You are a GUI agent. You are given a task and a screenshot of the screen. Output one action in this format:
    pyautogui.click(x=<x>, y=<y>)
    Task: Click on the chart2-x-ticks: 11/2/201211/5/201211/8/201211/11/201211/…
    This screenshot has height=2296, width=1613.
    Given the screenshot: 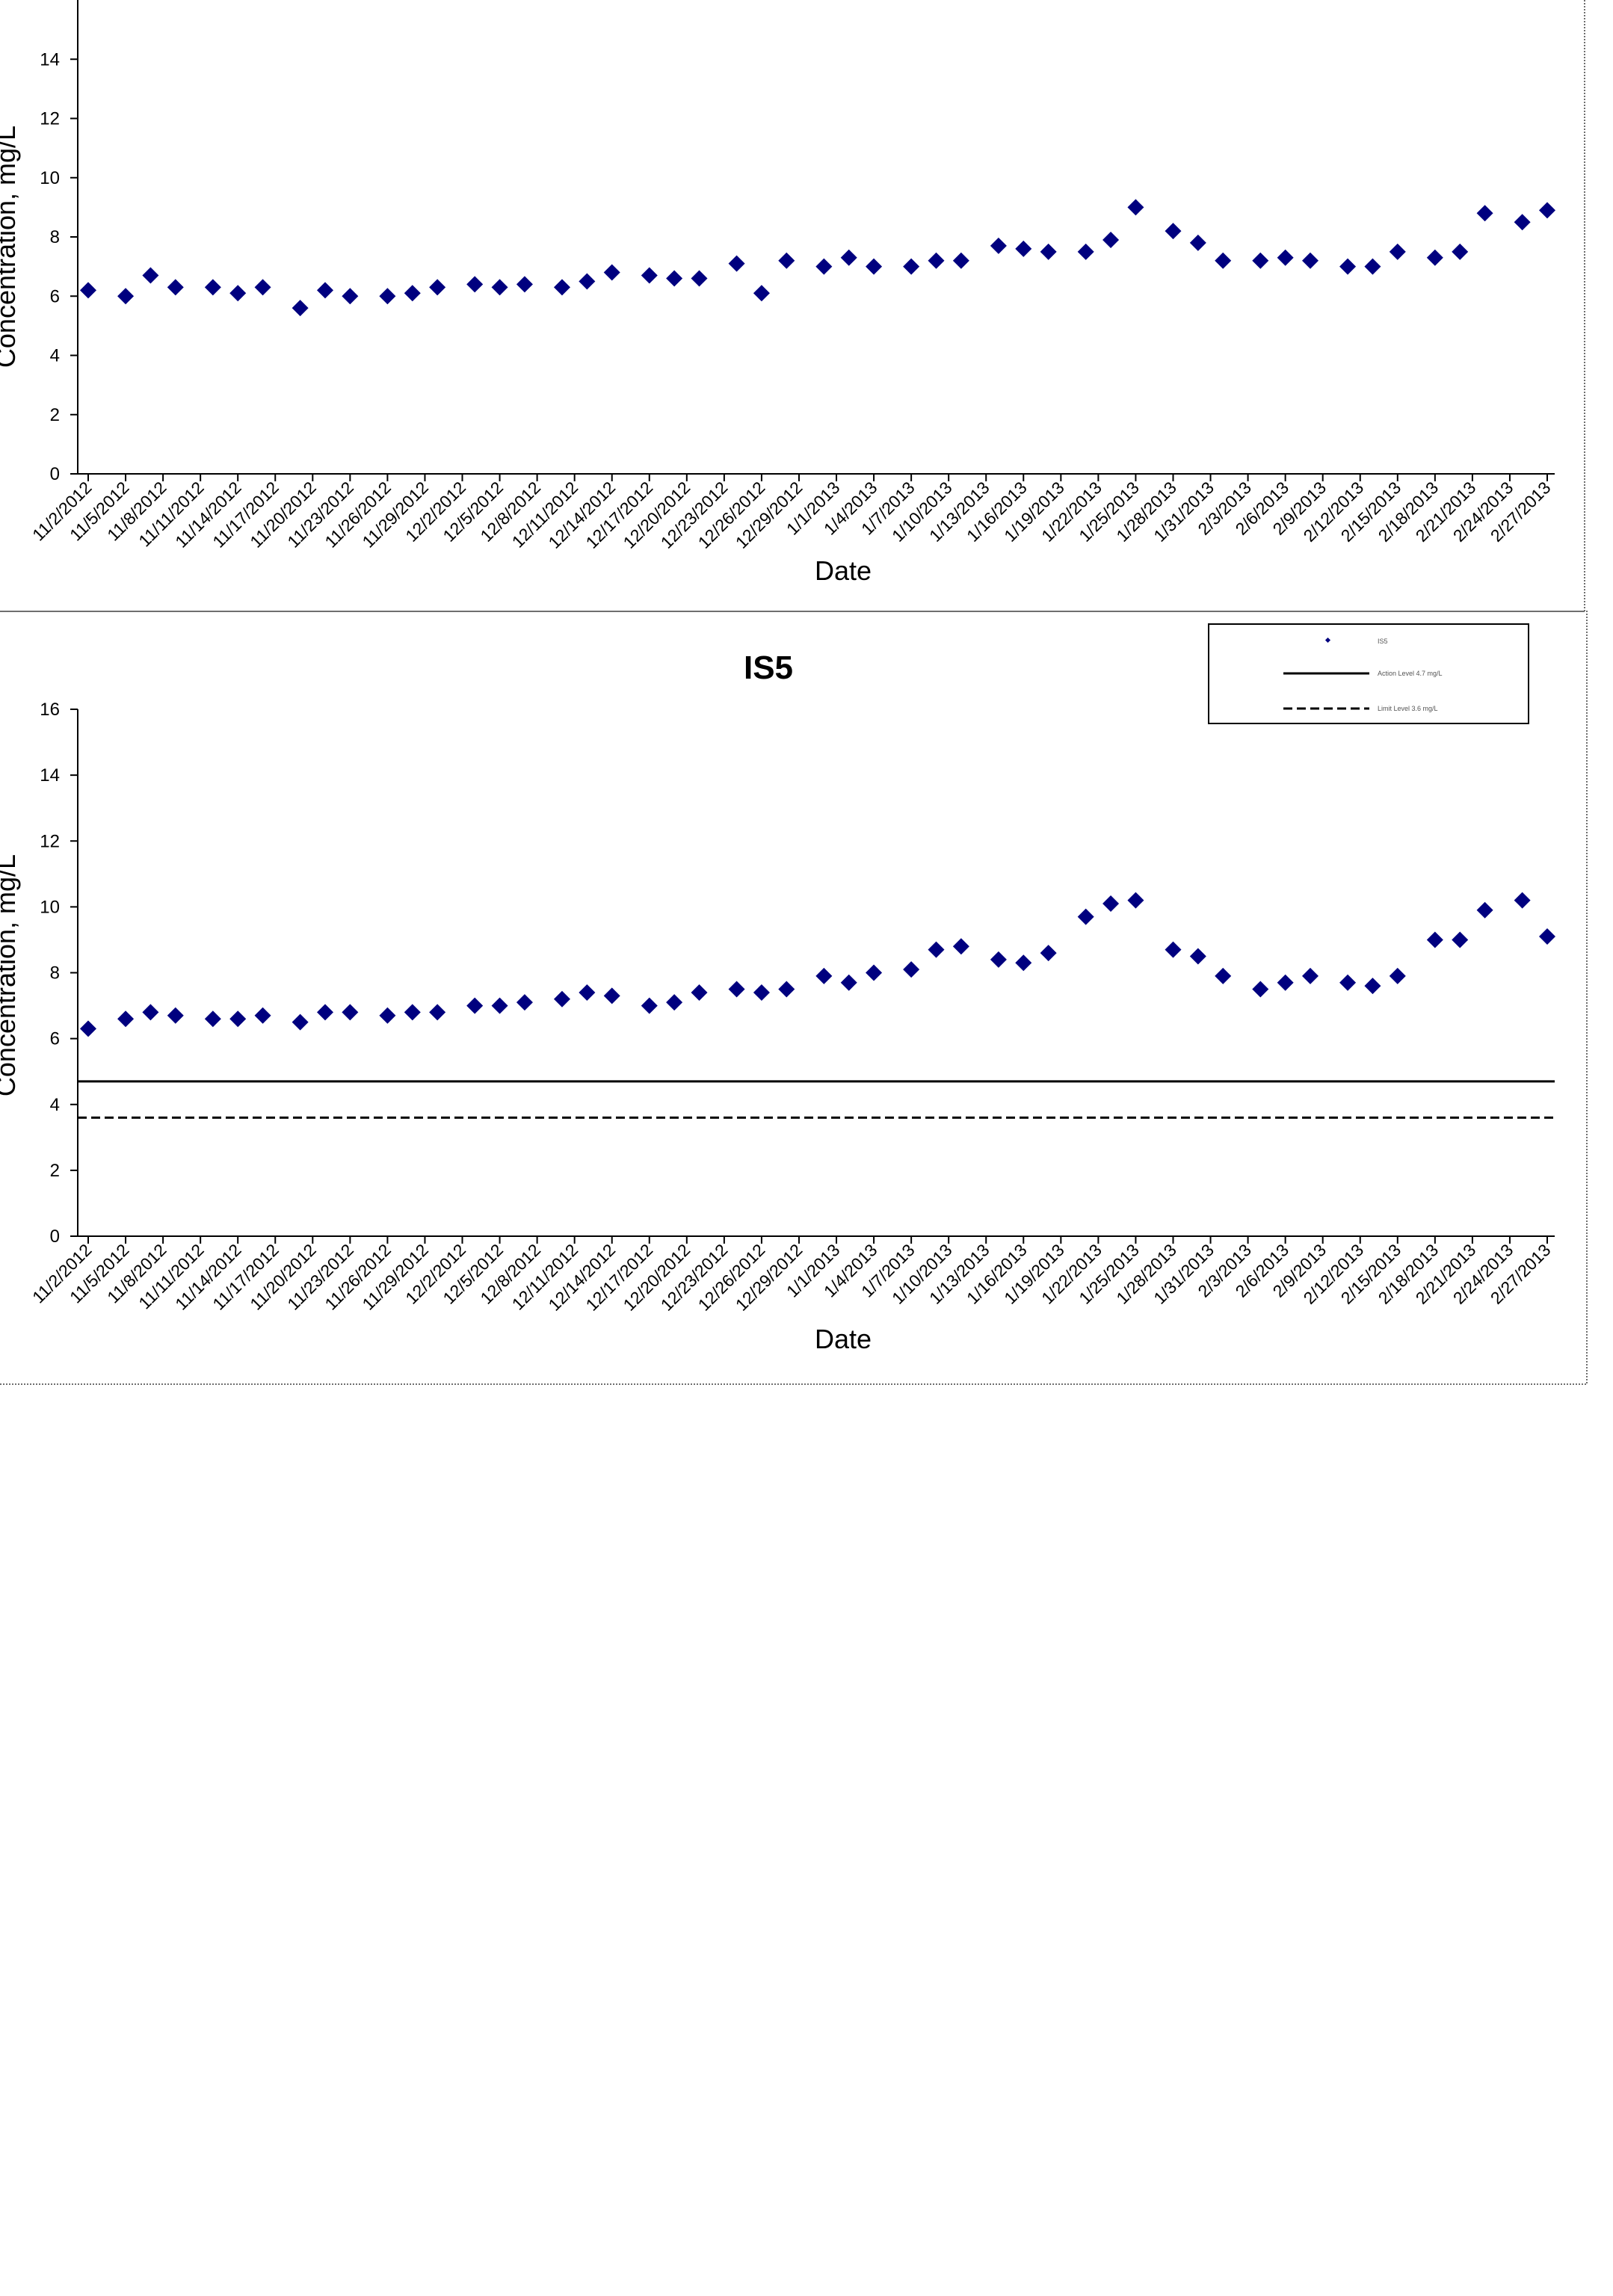 What is the action you would take?
    pyautogui.click(x=791, y=1276)
    